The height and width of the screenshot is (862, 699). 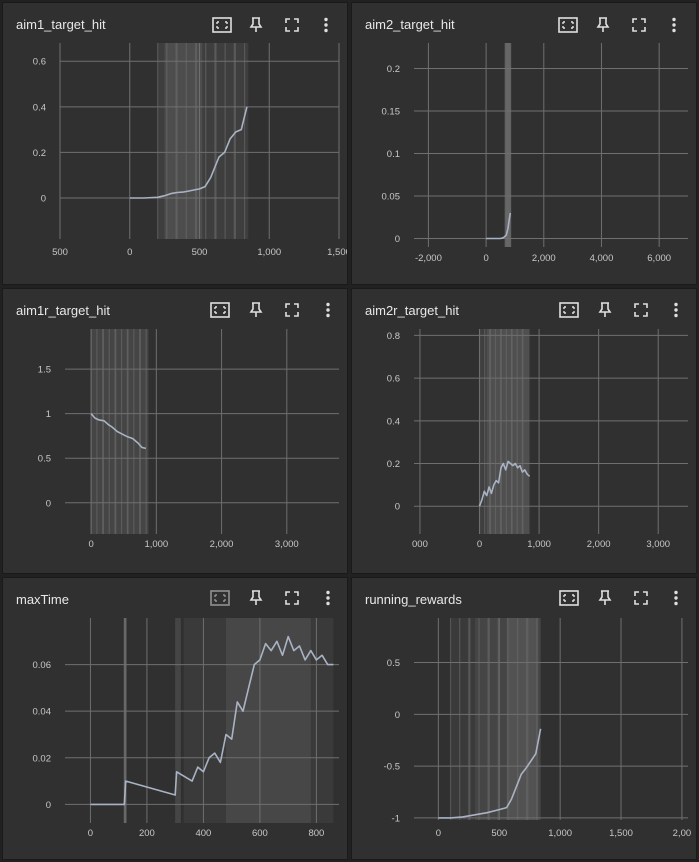 I want to click on x-tick-label: 2,00, so click(x=682, y=833).